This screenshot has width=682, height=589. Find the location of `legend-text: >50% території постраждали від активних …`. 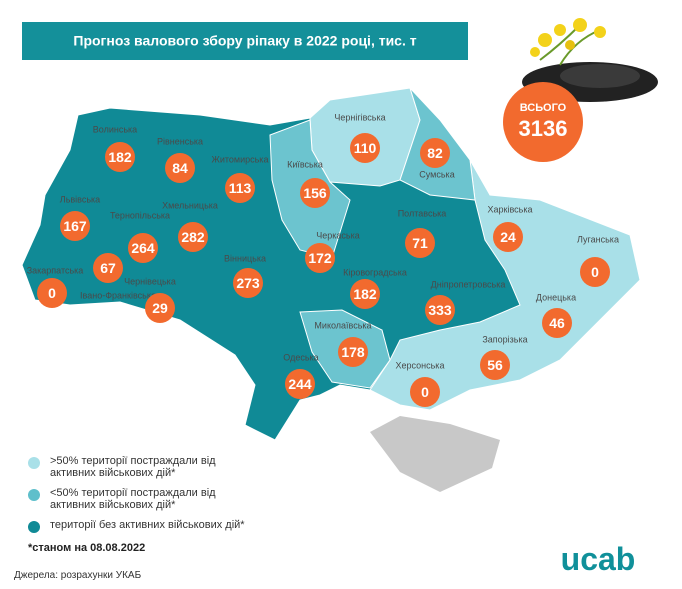

legend-text: >50% території постраждали від активних … is located at coordinates (133, 467).